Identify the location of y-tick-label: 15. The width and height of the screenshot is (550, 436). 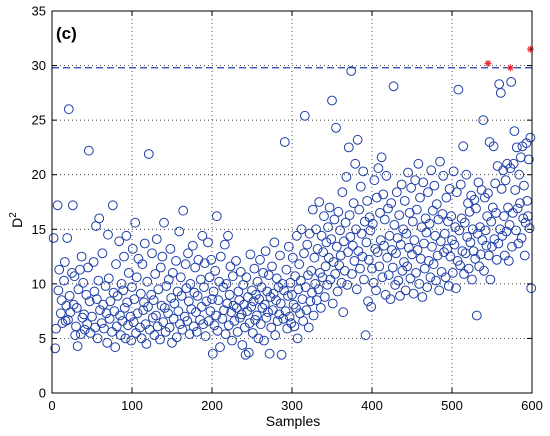
(39, 229).